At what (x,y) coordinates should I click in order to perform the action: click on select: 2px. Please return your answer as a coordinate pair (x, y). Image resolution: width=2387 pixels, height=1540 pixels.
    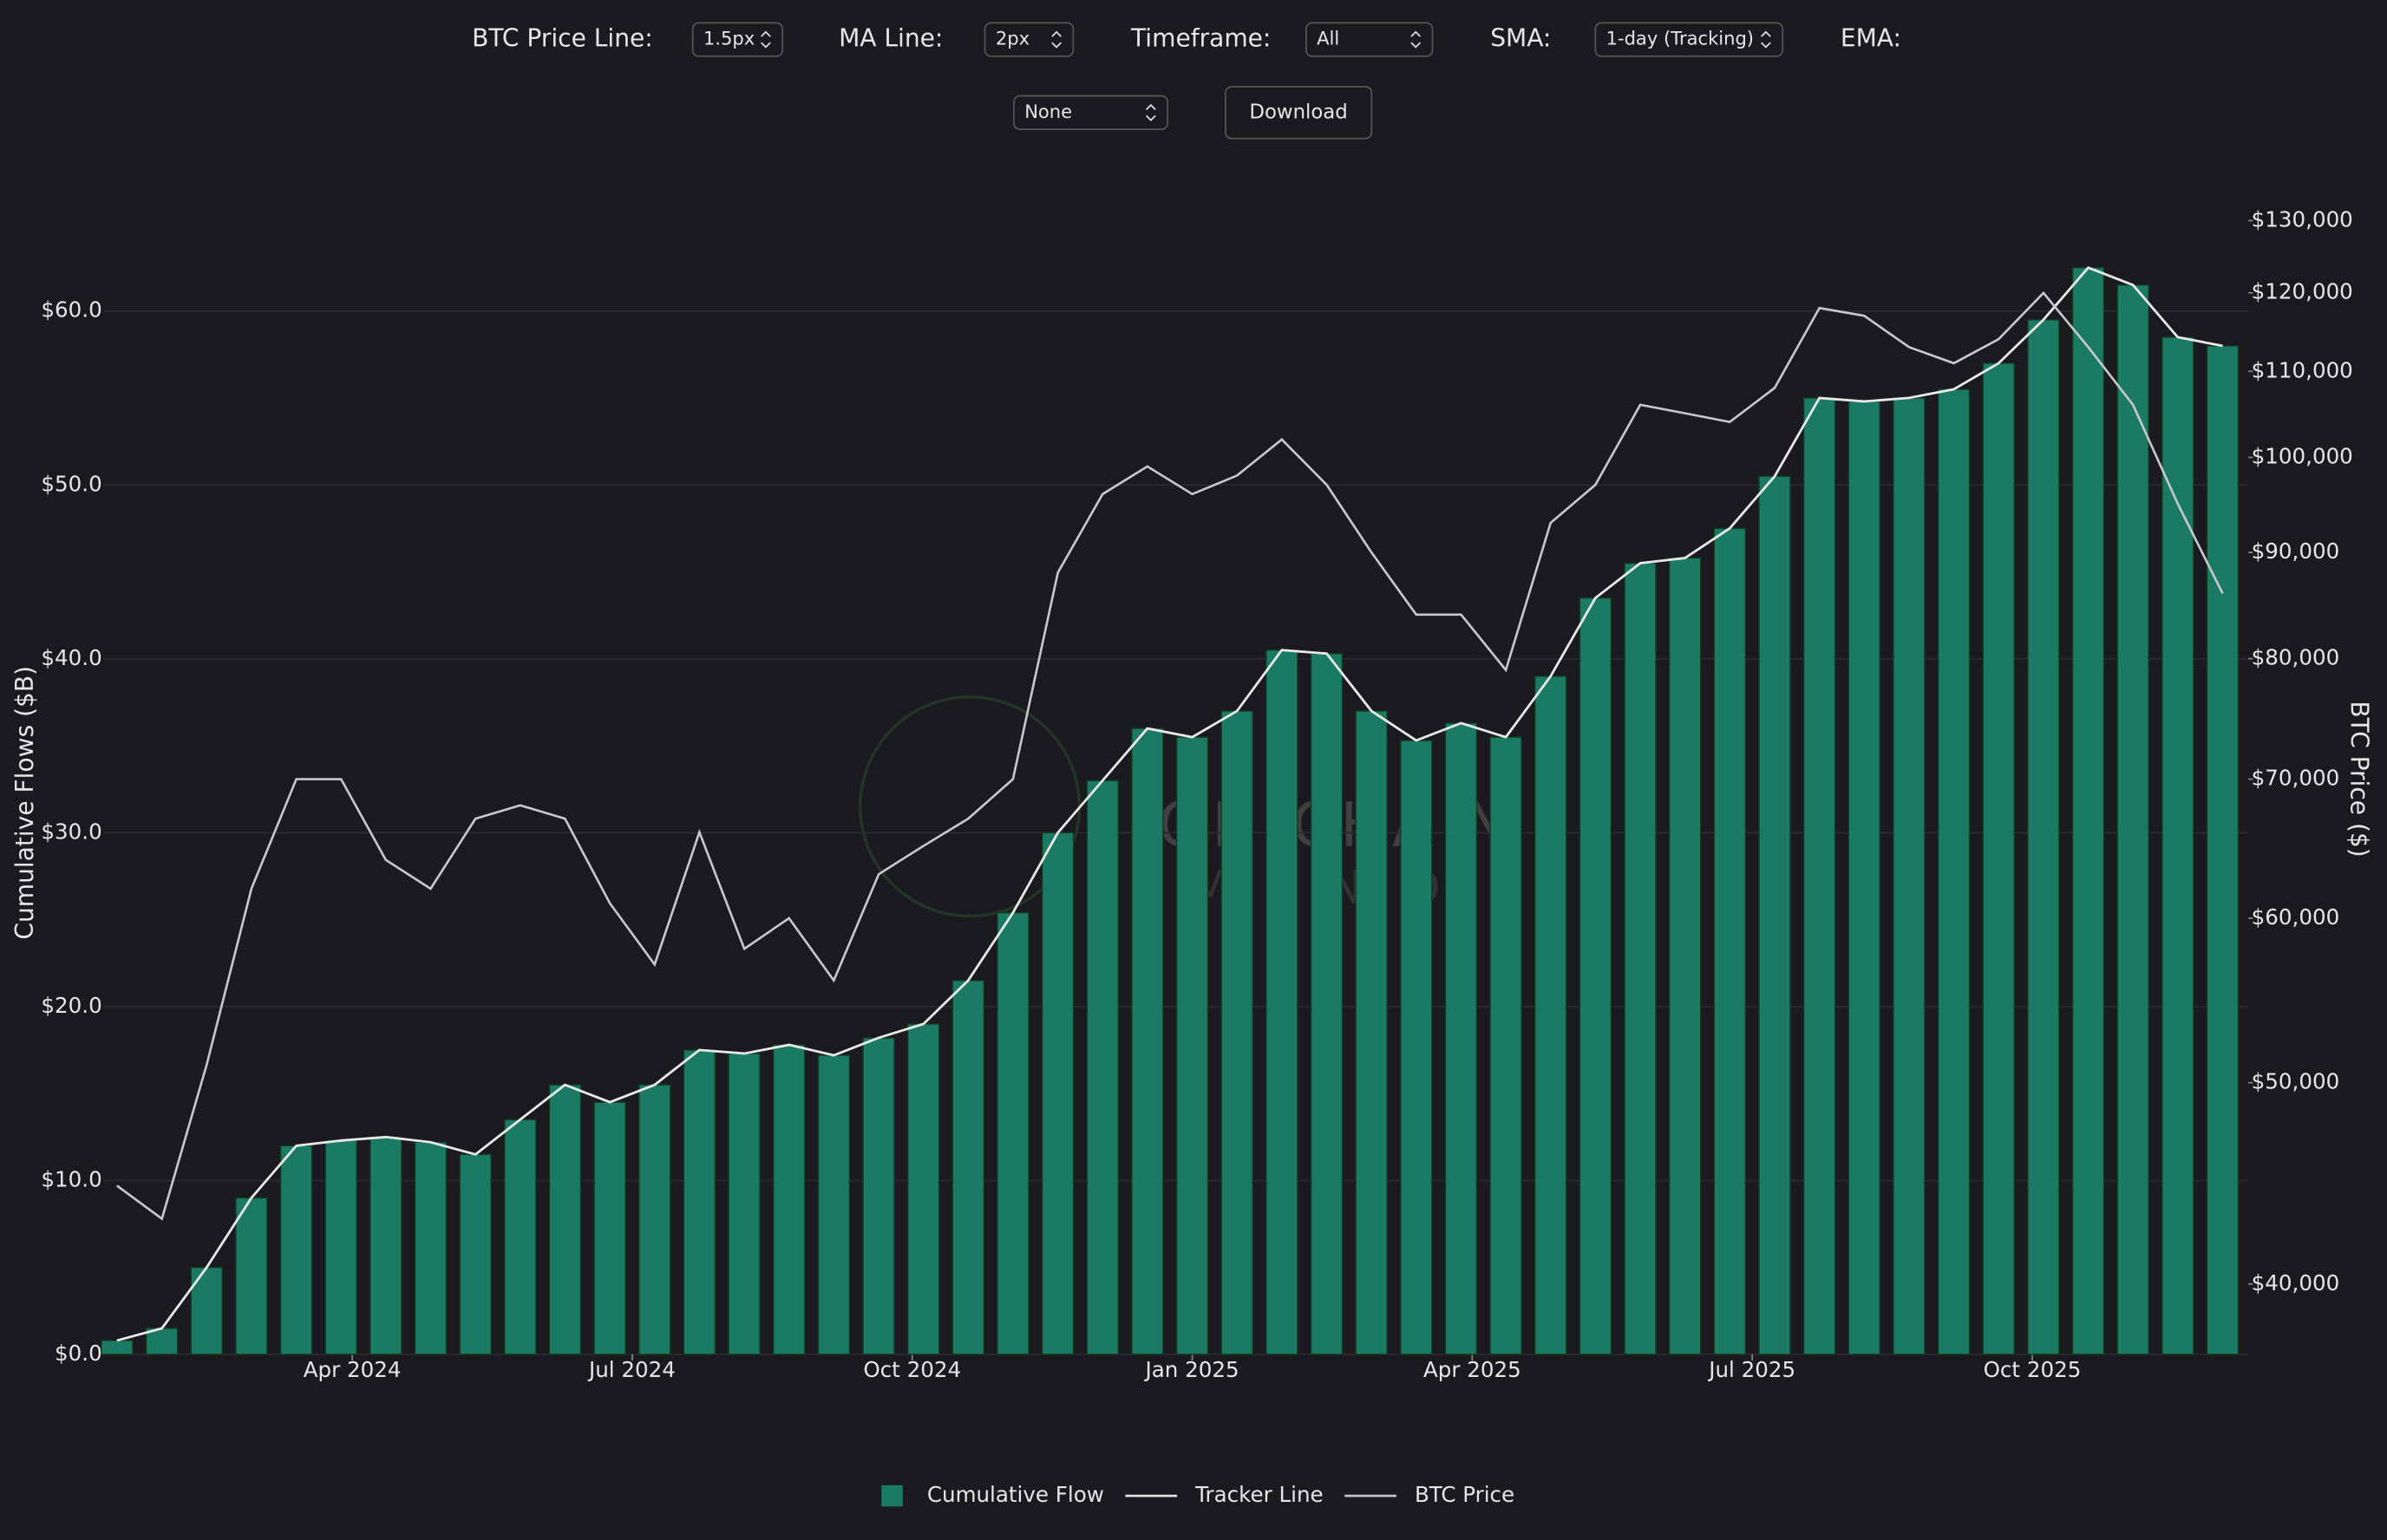
    Looking at the image, I should click on (1029, 39).